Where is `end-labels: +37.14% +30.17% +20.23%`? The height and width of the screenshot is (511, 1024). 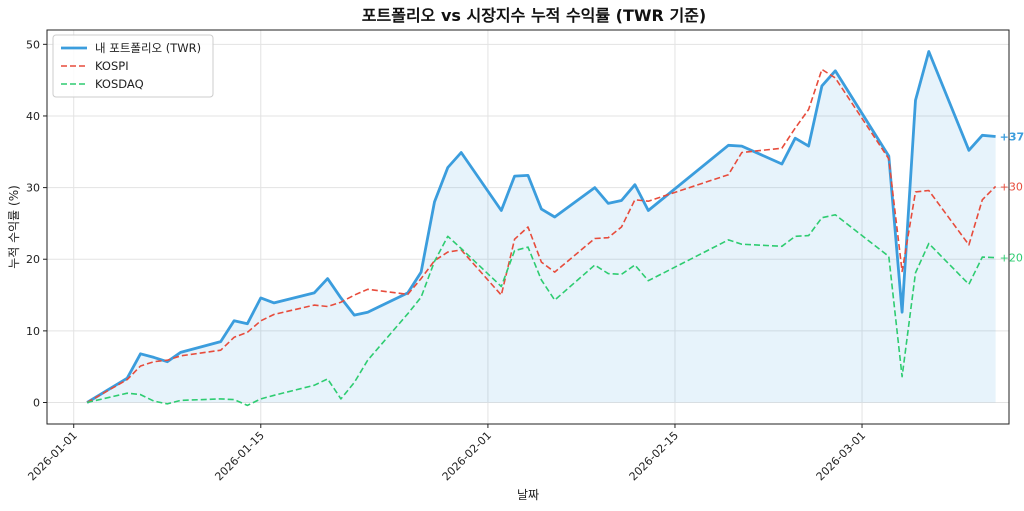
end-labels: +37.14% +30.17% +20.23% is located at coordinates (1012, 197).